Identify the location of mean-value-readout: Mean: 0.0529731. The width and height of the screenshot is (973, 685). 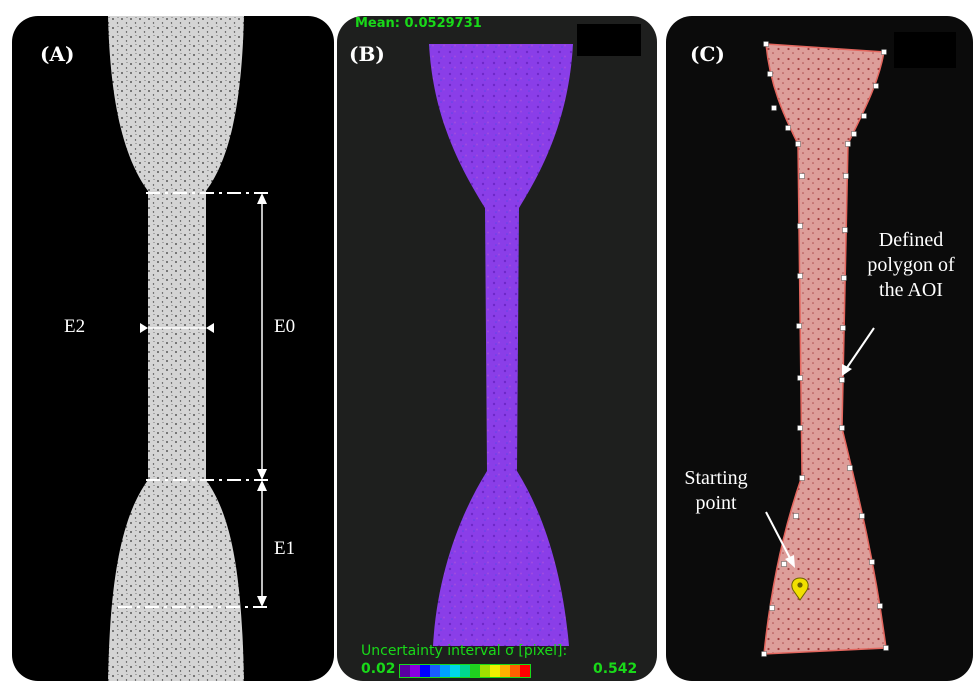
(418, 23).